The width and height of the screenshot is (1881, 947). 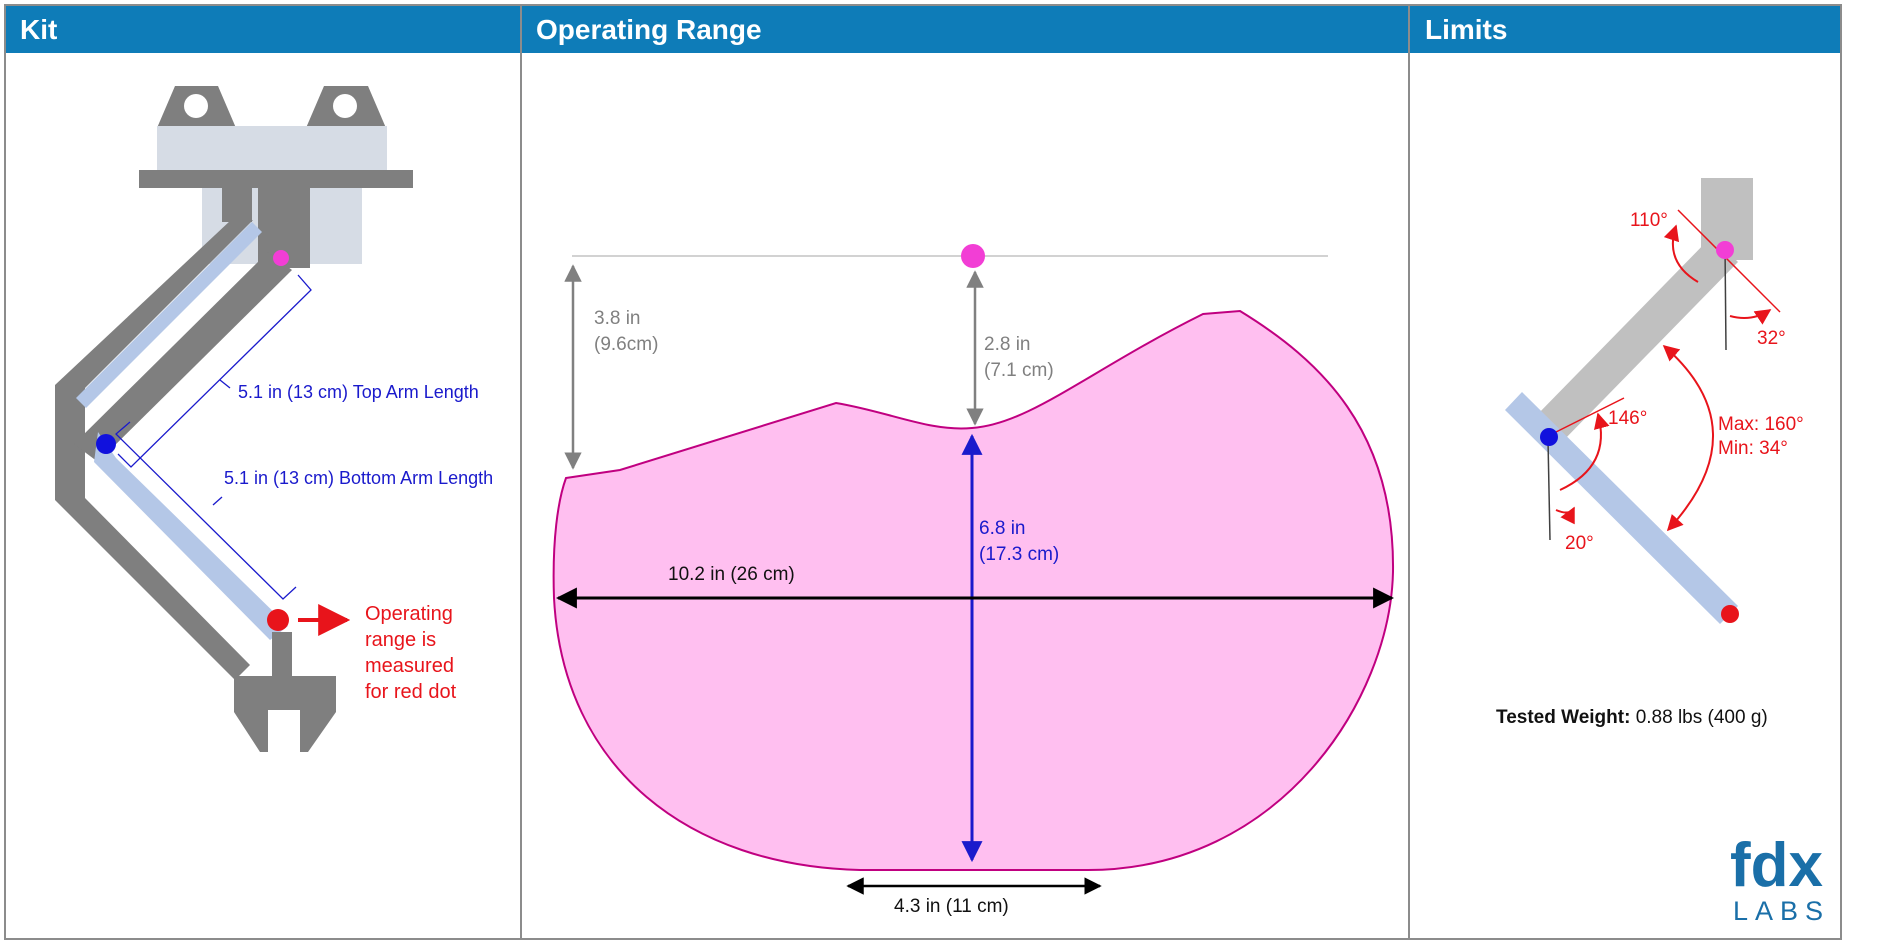 What do you see at coordinates (923, 29) in the screenshot?
I see `header-bar` at bounding box center [923, 29].